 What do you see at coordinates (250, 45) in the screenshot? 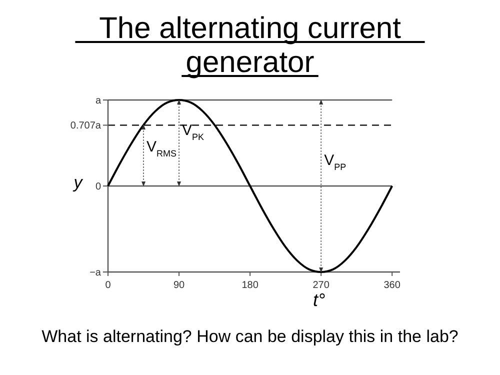
I see `chart-title: The alternating current generator` at bounding box center [250, 45].